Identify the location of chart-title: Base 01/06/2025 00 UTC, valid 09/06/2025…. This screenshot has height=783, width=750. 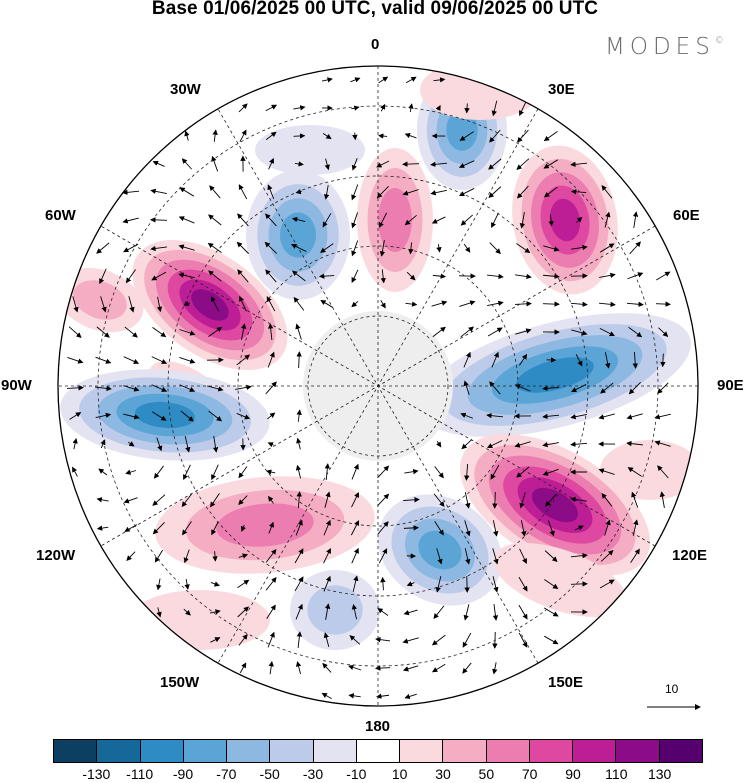
(375, 9).